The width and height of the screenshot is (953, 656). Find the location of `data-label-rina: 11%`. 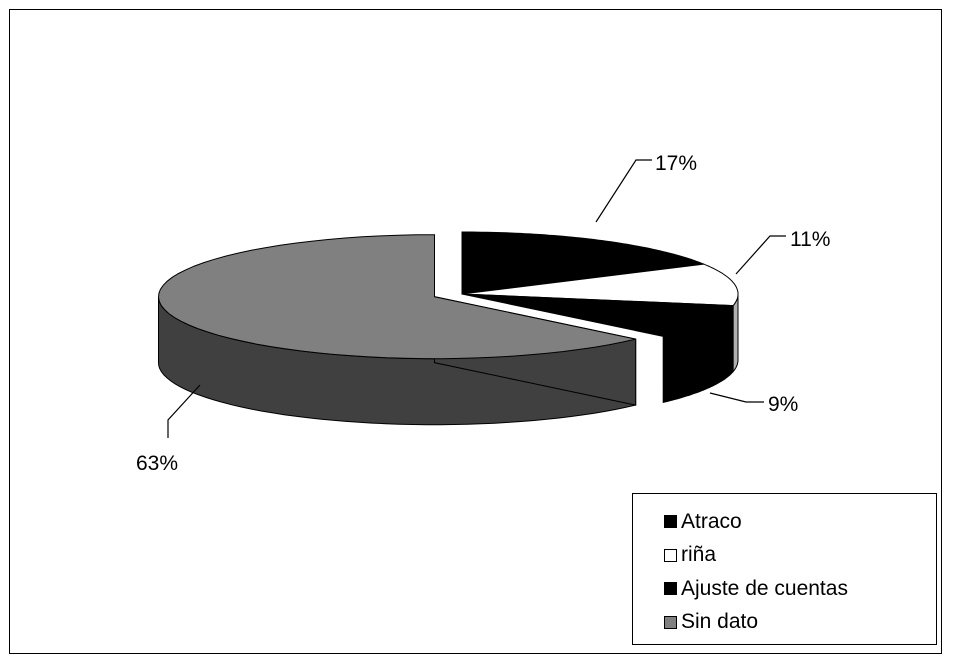

data-label-rina: 11% is located at coordinates (810, 239).